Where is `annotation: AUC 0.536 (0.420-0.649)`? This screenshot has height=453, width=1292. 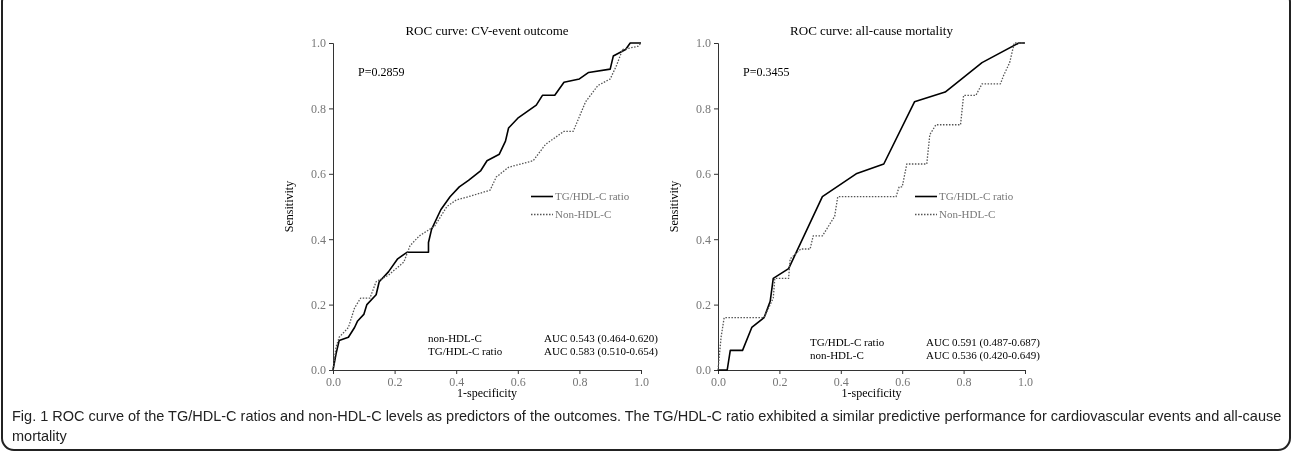
annotation: AUC 0.536 (0.420-0.649) is located at coordinates (983, 355).